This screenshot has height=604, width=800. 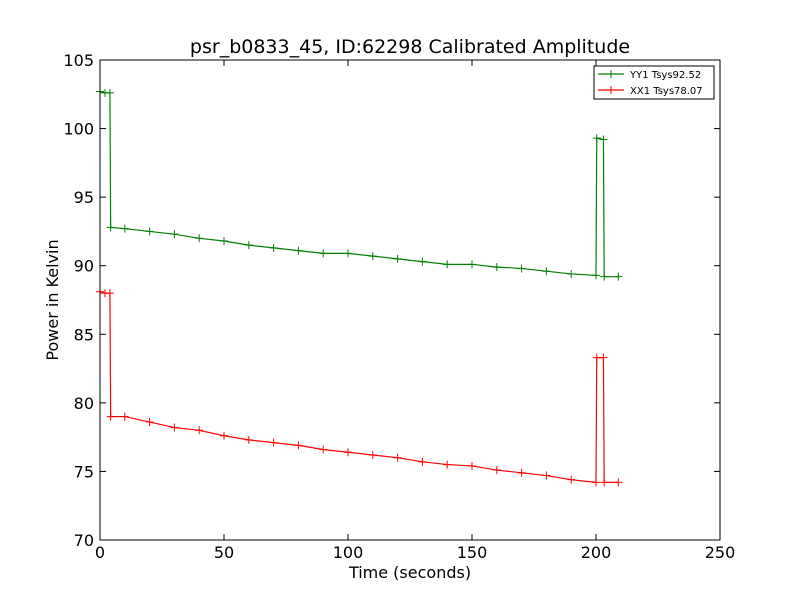 I want to click on y-tick-label: 95, so click(x=84, y=197).